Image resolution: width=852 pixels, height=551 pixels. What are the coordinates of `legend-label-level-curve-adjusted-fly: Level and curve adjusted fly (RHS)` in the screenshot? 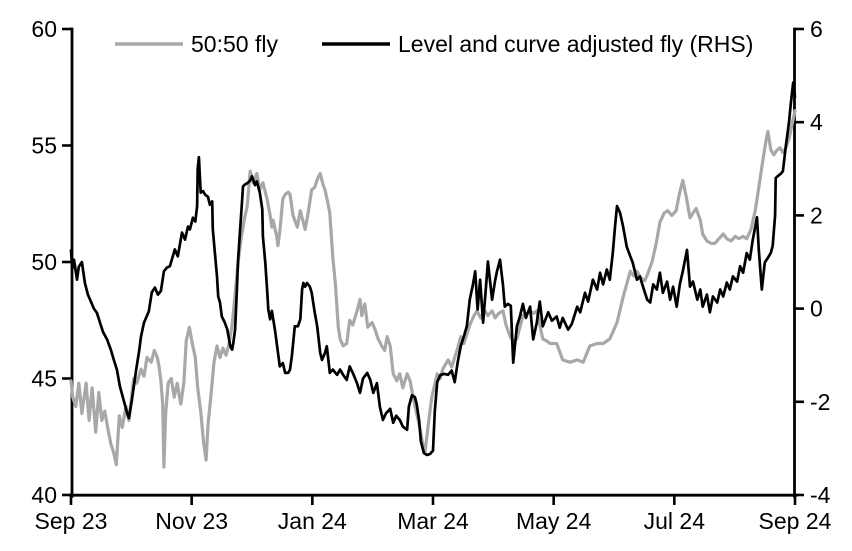 It's located at (575, 44).